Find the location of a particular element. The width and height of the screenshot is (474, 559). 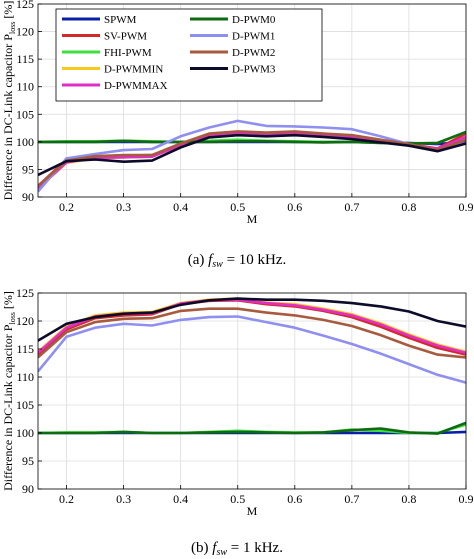

series-group is located at coordinates (252, 156).